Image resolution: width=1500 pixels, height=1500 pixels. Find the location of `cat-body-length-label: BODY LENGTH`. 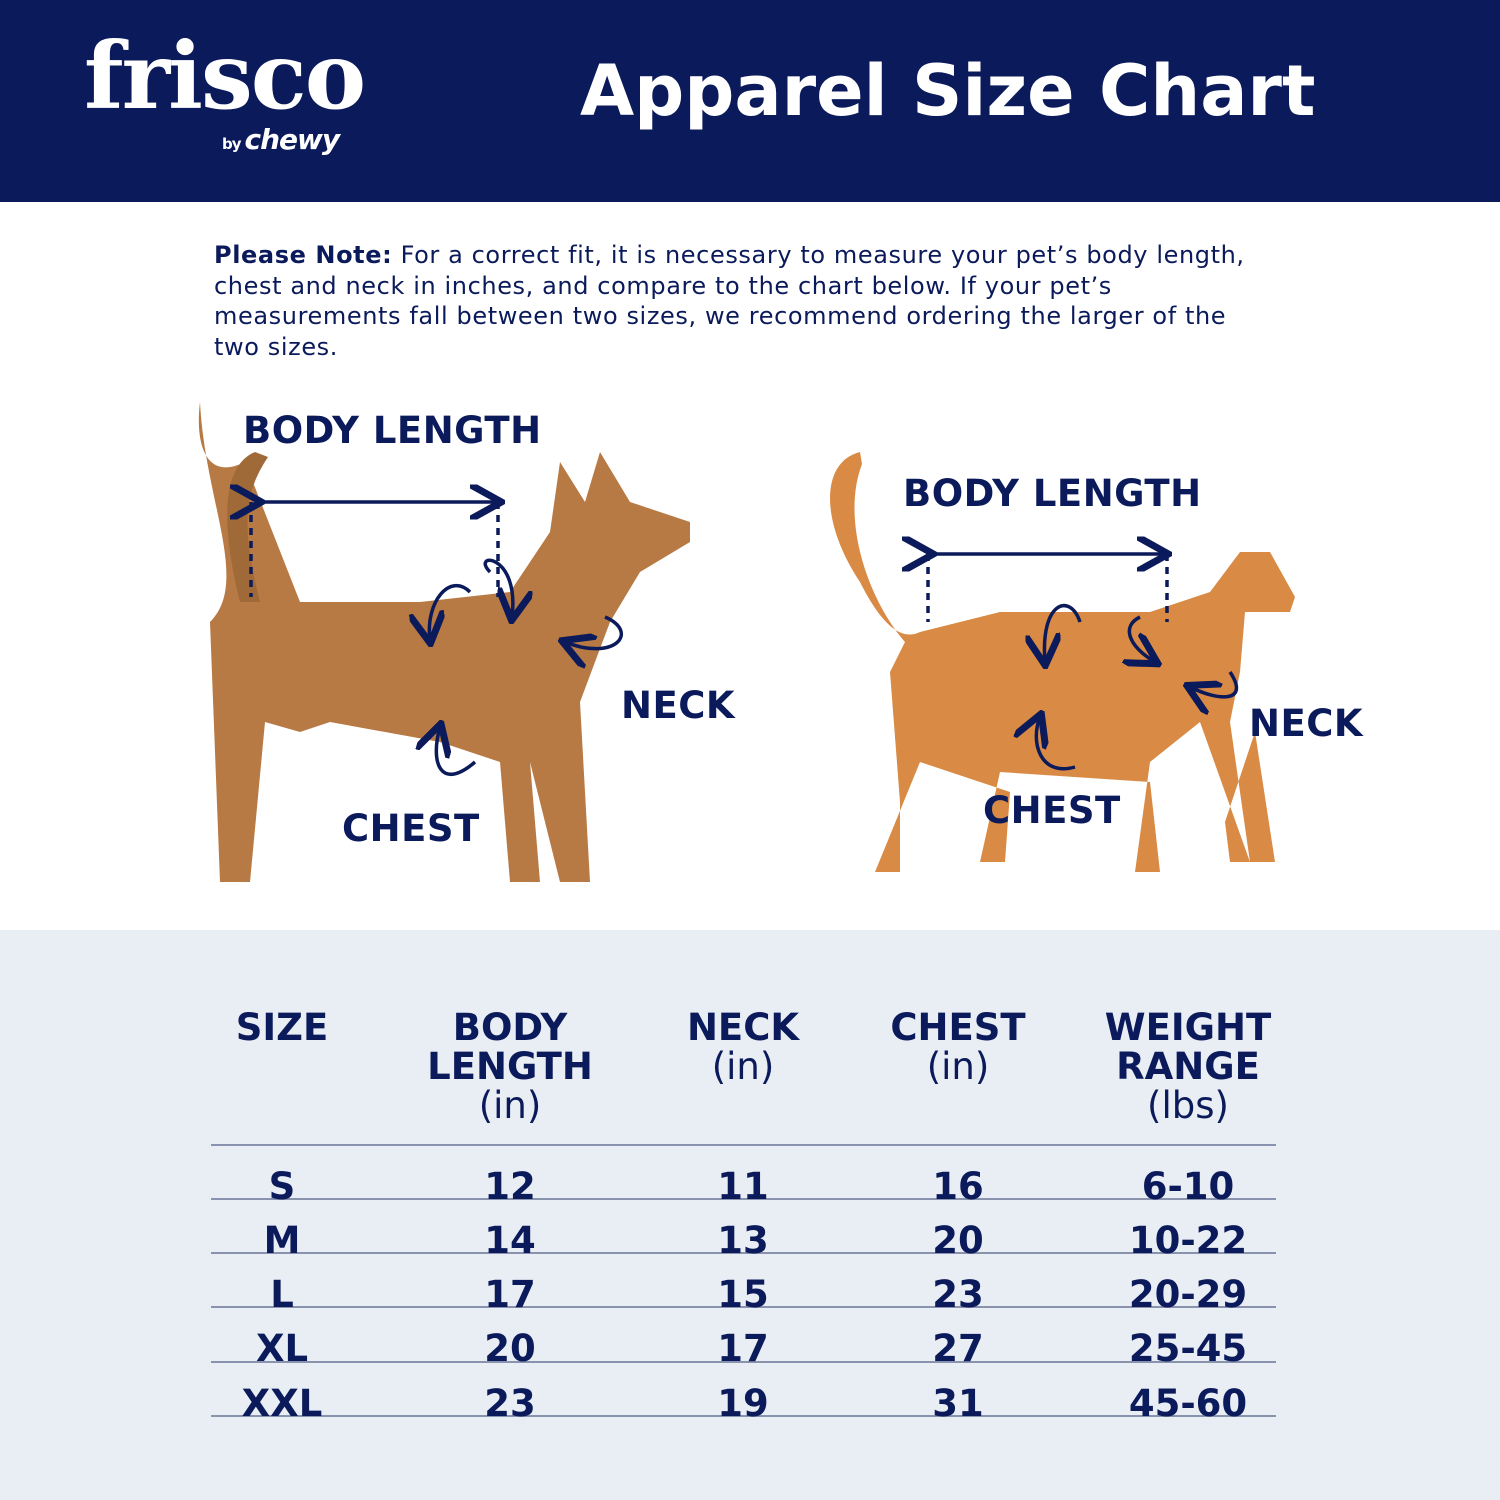

cat-body-length-label: BODY LENGTH is located at coordinates (1052, 493).